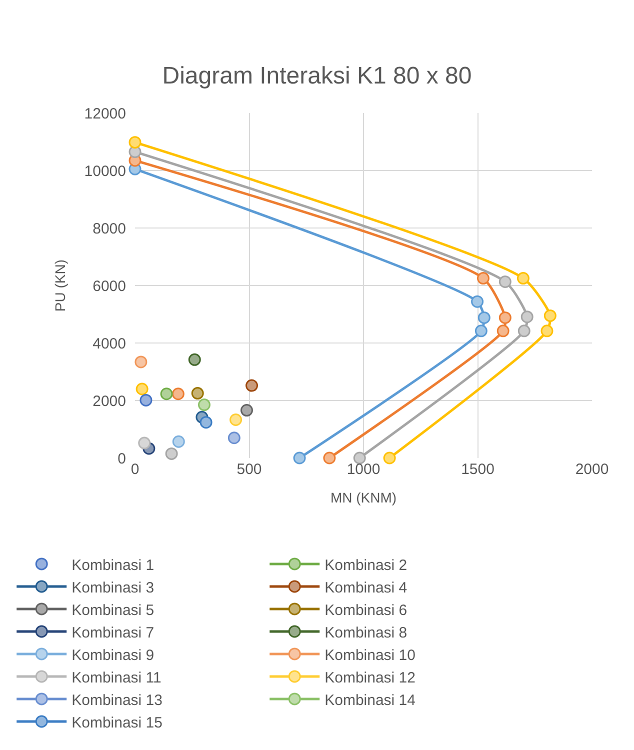  I want to click on legend-label: Kombinasi 12, so click(370, 677).